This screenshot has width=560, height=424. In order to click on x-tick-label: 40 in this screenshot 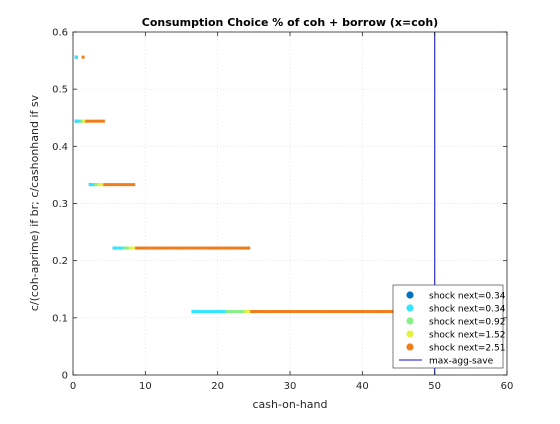, I will do `click(362, 386)`.